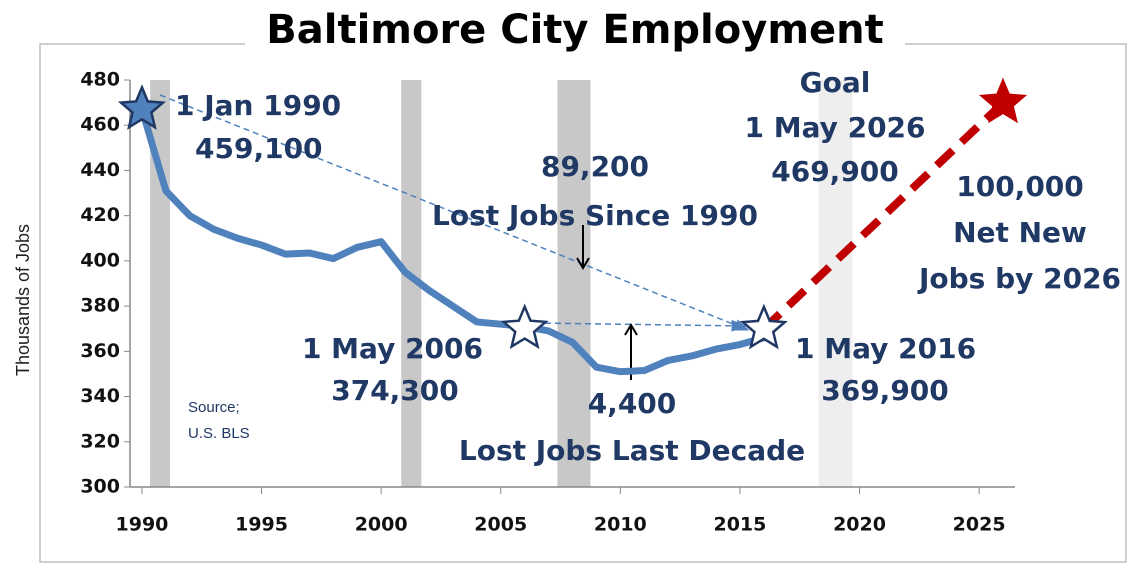  Describe the element at coordinates (739, 525) in the screenshot. I see `x-tick-label: 2015` at that location.